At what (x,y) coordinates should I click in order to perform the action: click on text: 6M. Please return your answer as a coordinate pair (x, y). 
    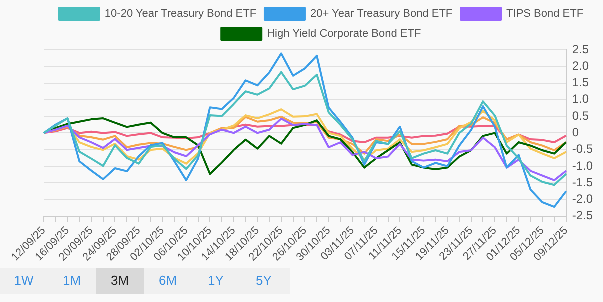
    Looking at the image, I should click on (168, 281).